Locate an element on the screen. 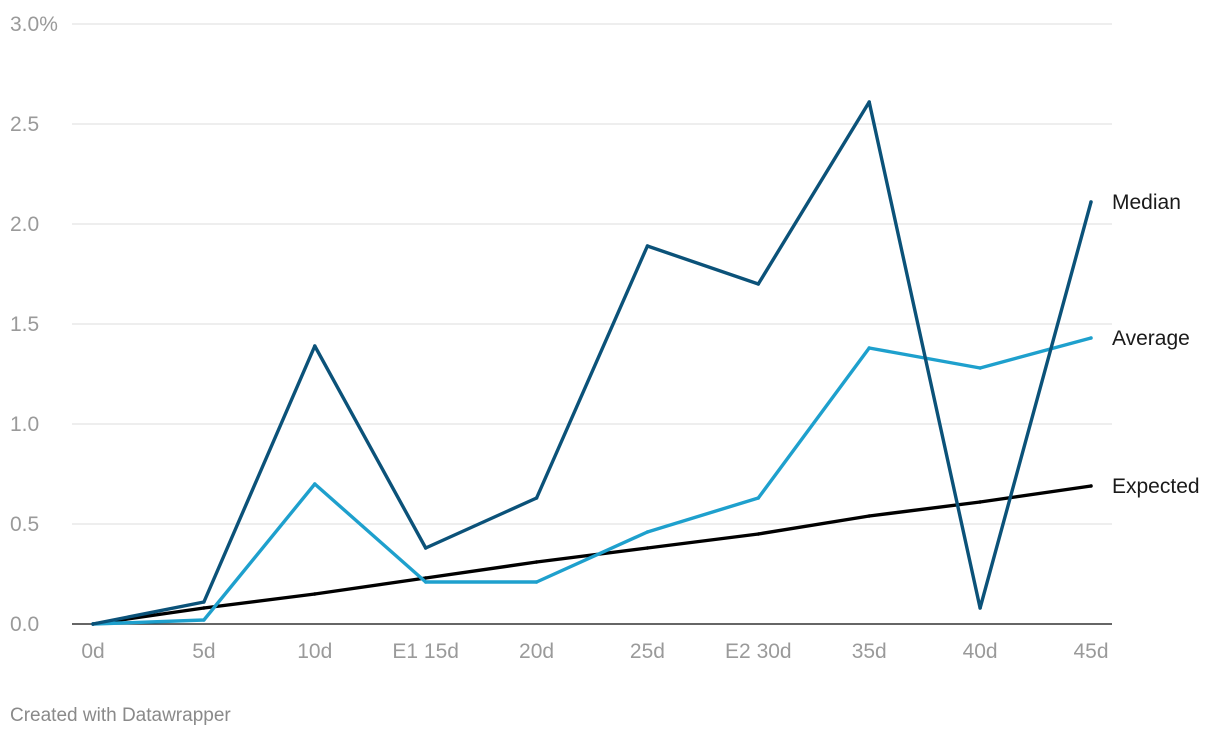  x-tick-label: 5d is located at coordinates (203, 651).